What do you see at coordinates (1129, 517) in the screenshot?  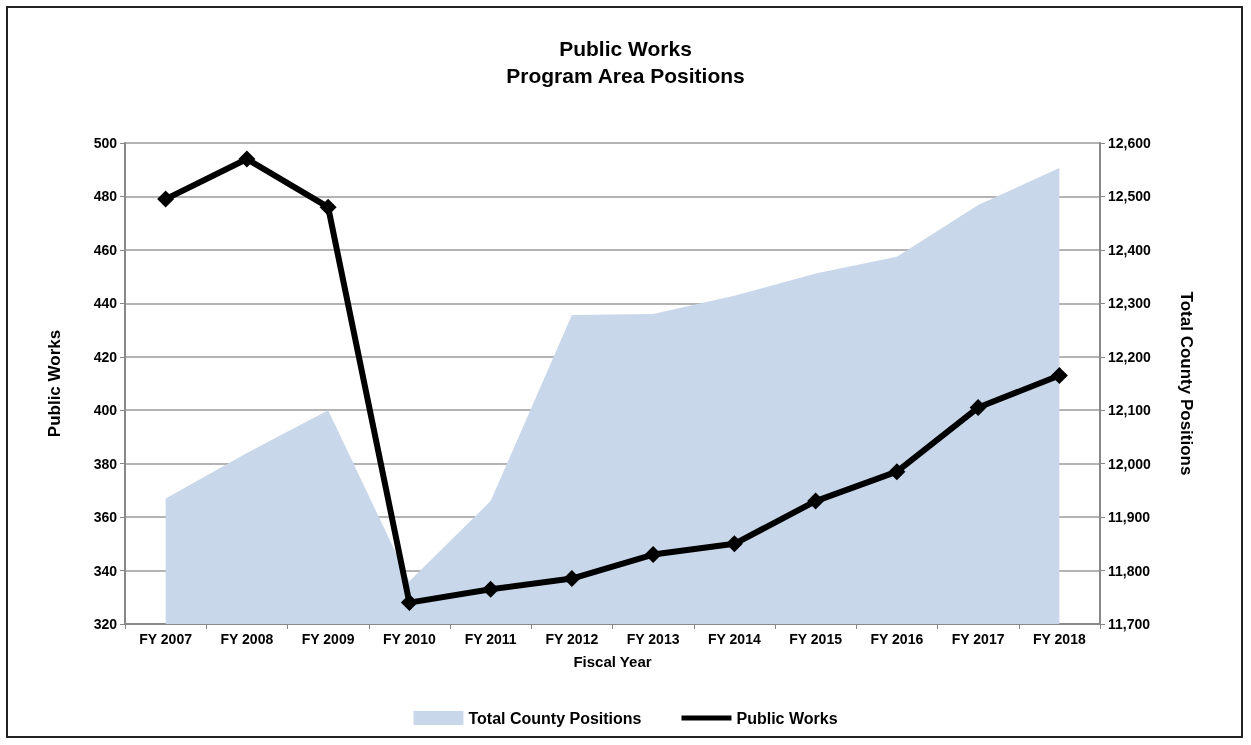 I see `y2-tick-label: 11,900` at bounding box center [1129, 517].